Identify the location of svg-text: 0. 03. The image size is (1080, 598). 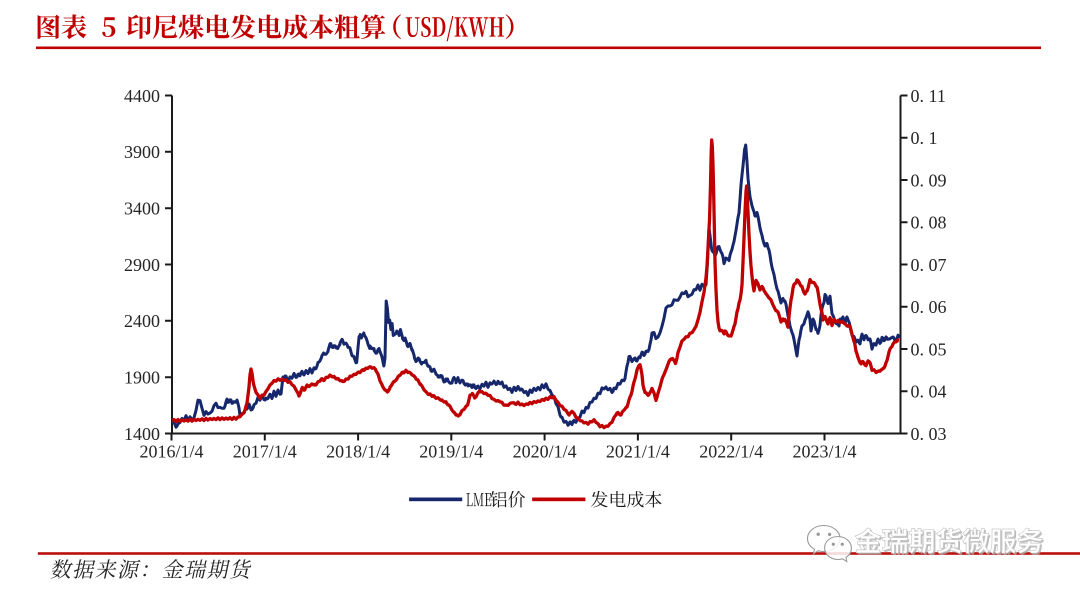
(929, 434).